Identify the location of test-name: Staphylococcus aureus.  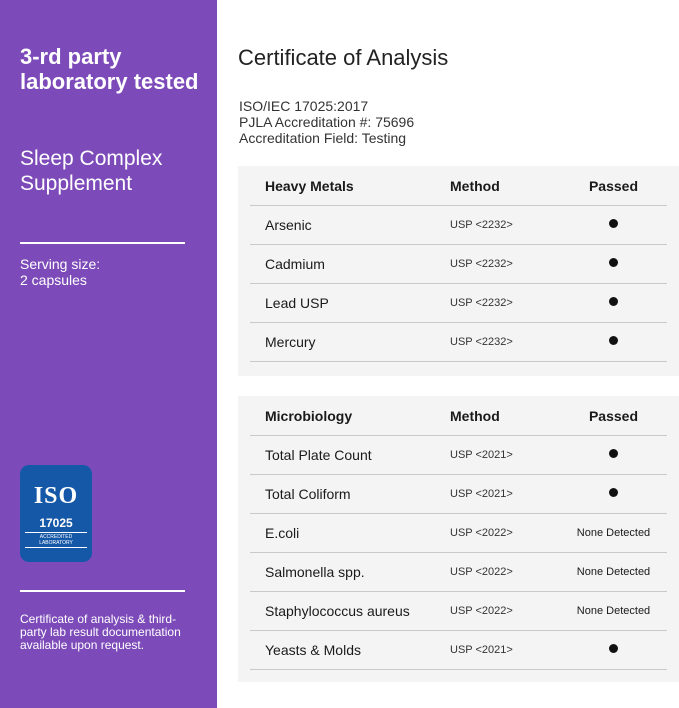
(337, 611).